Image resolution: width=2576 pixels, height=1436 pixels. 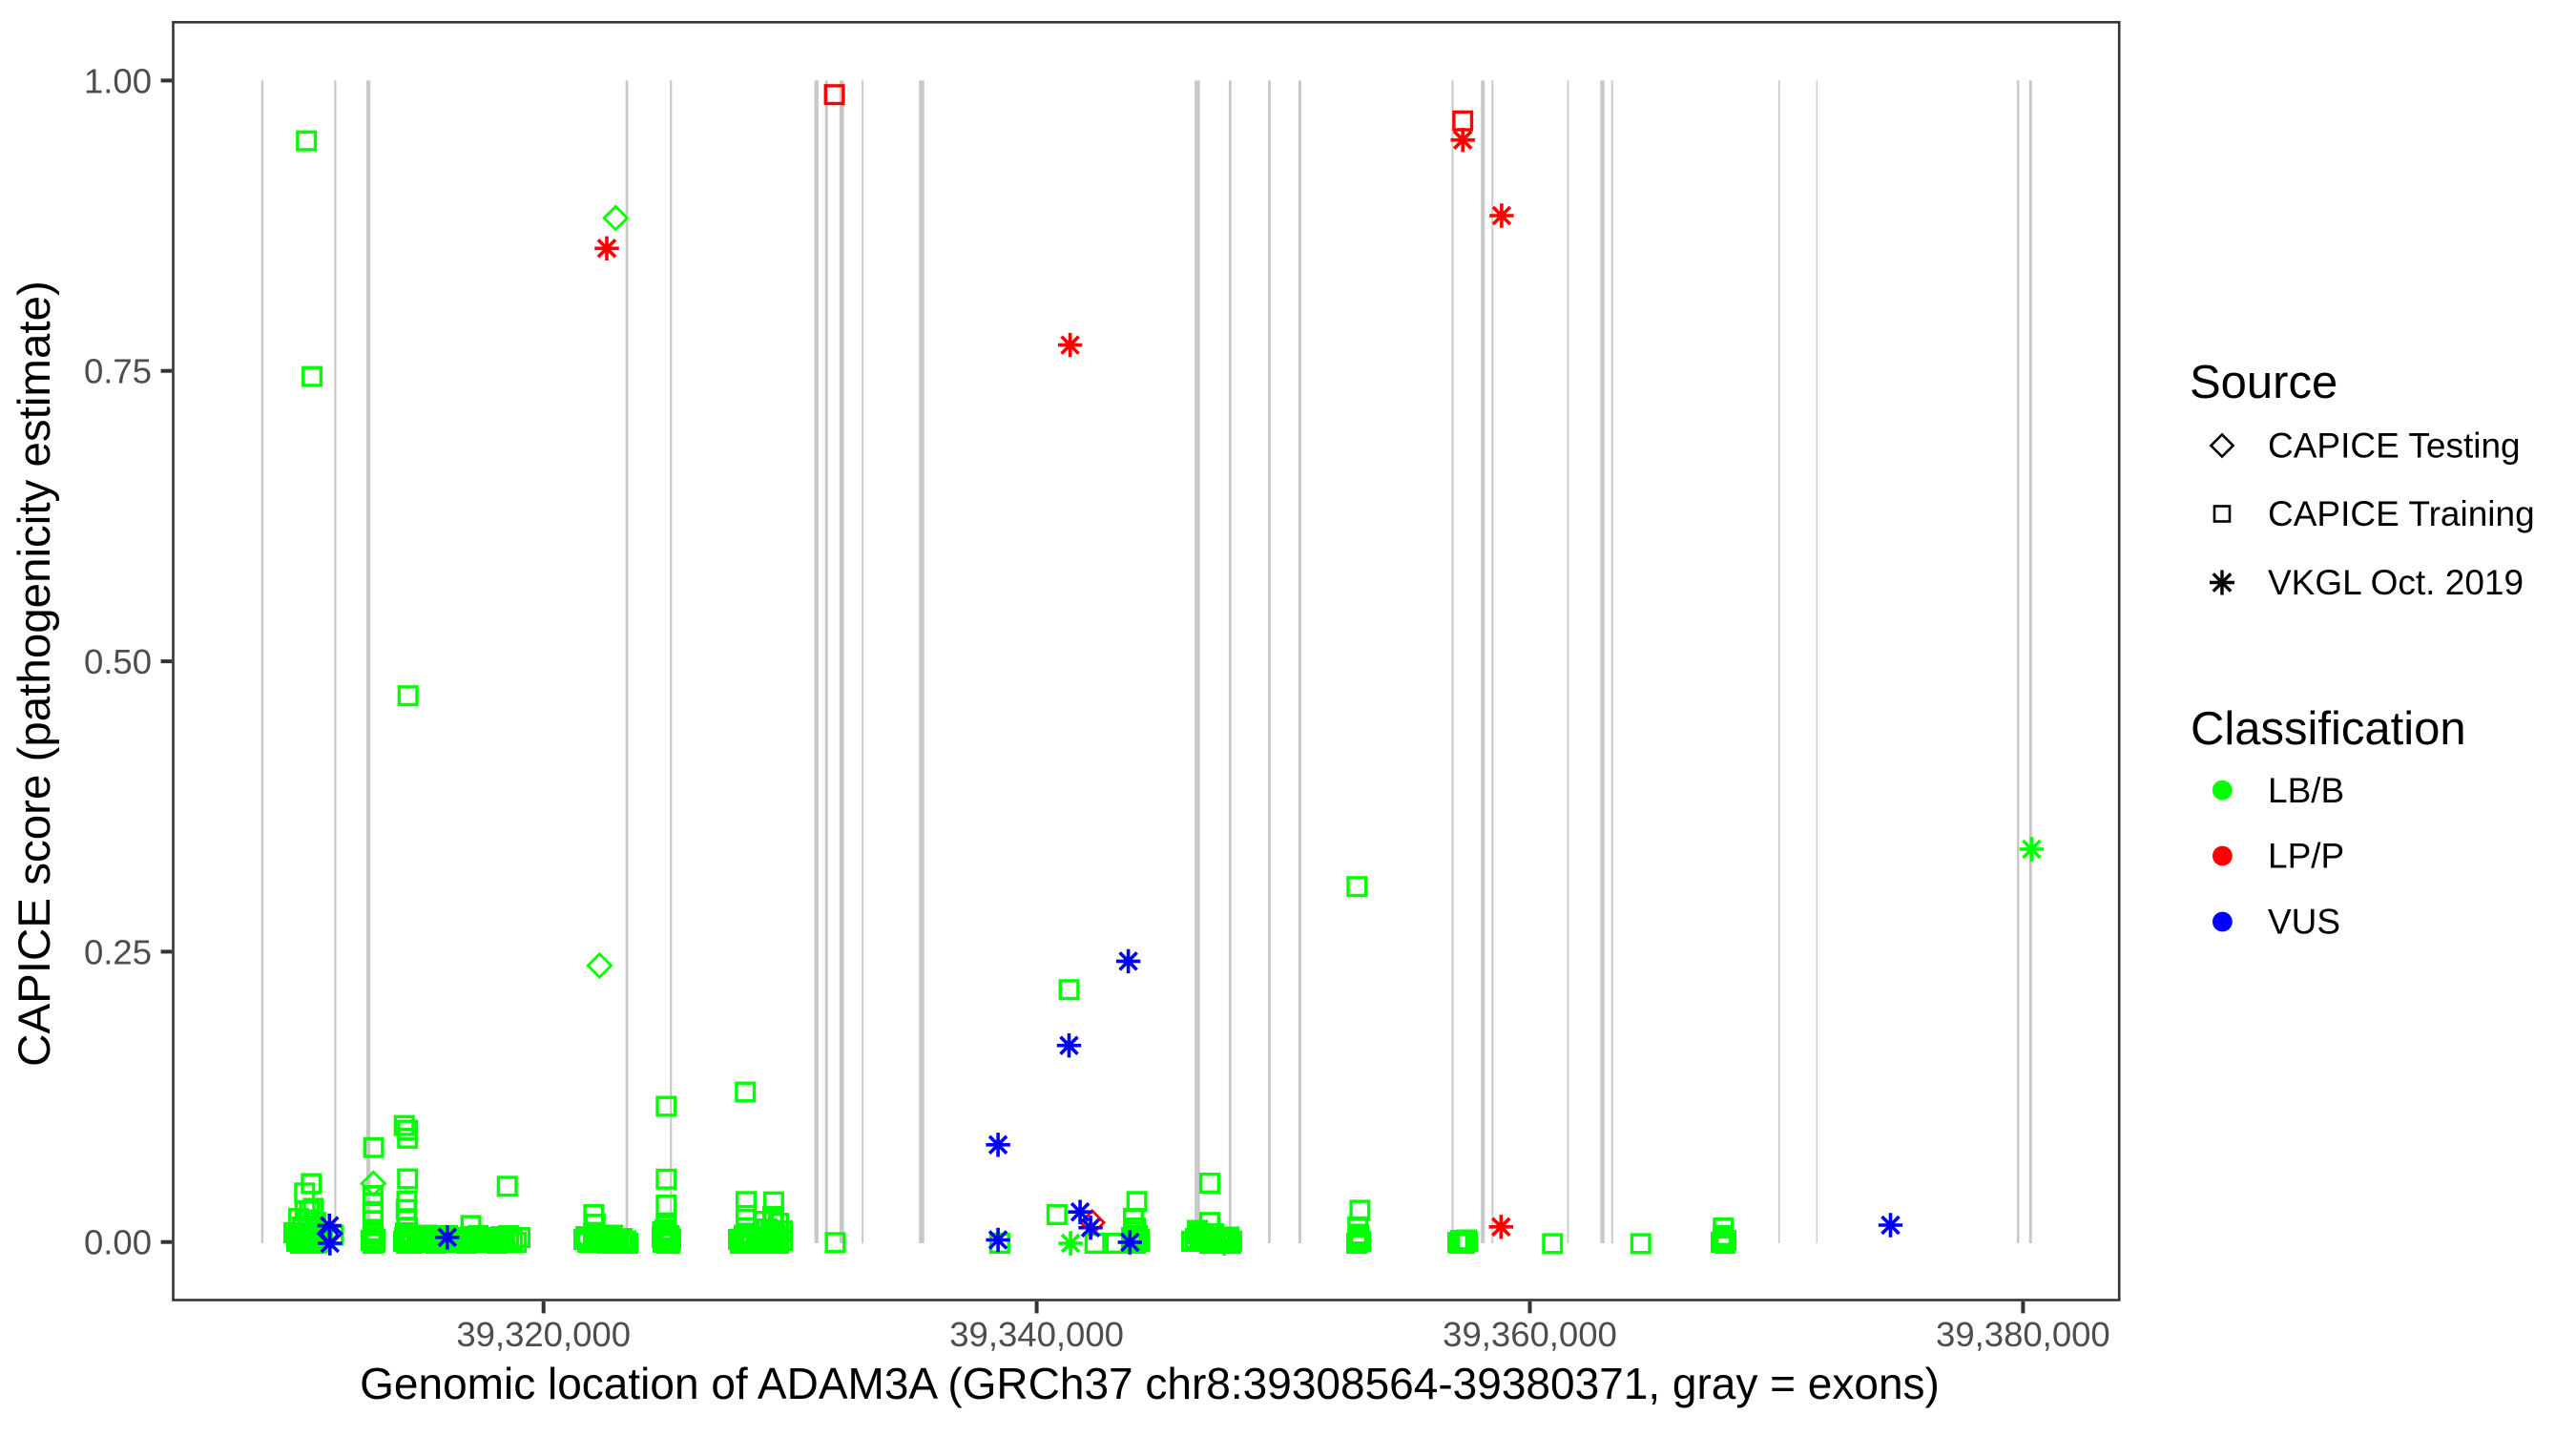 I want to click on svg-text: Source, so click(x=2263, y=382).